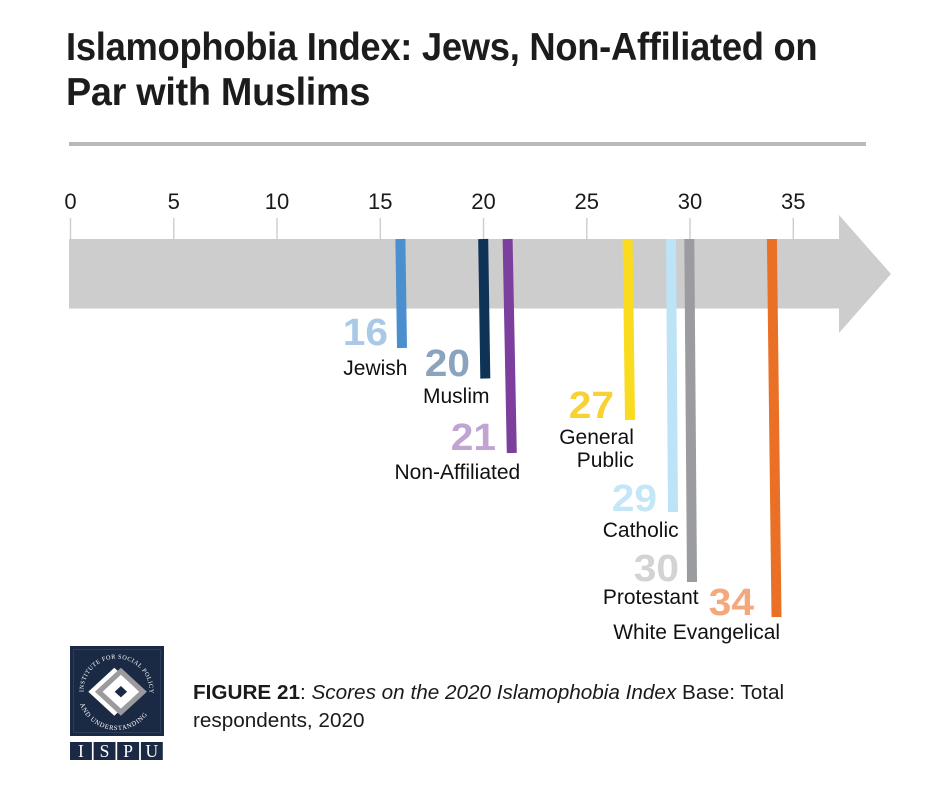 The height and width of the screenshot is (789, 941). What do you see at coordinates (128, 750) in the screenshot?
I see `svg-text: P` at bounding box center [128, 750].